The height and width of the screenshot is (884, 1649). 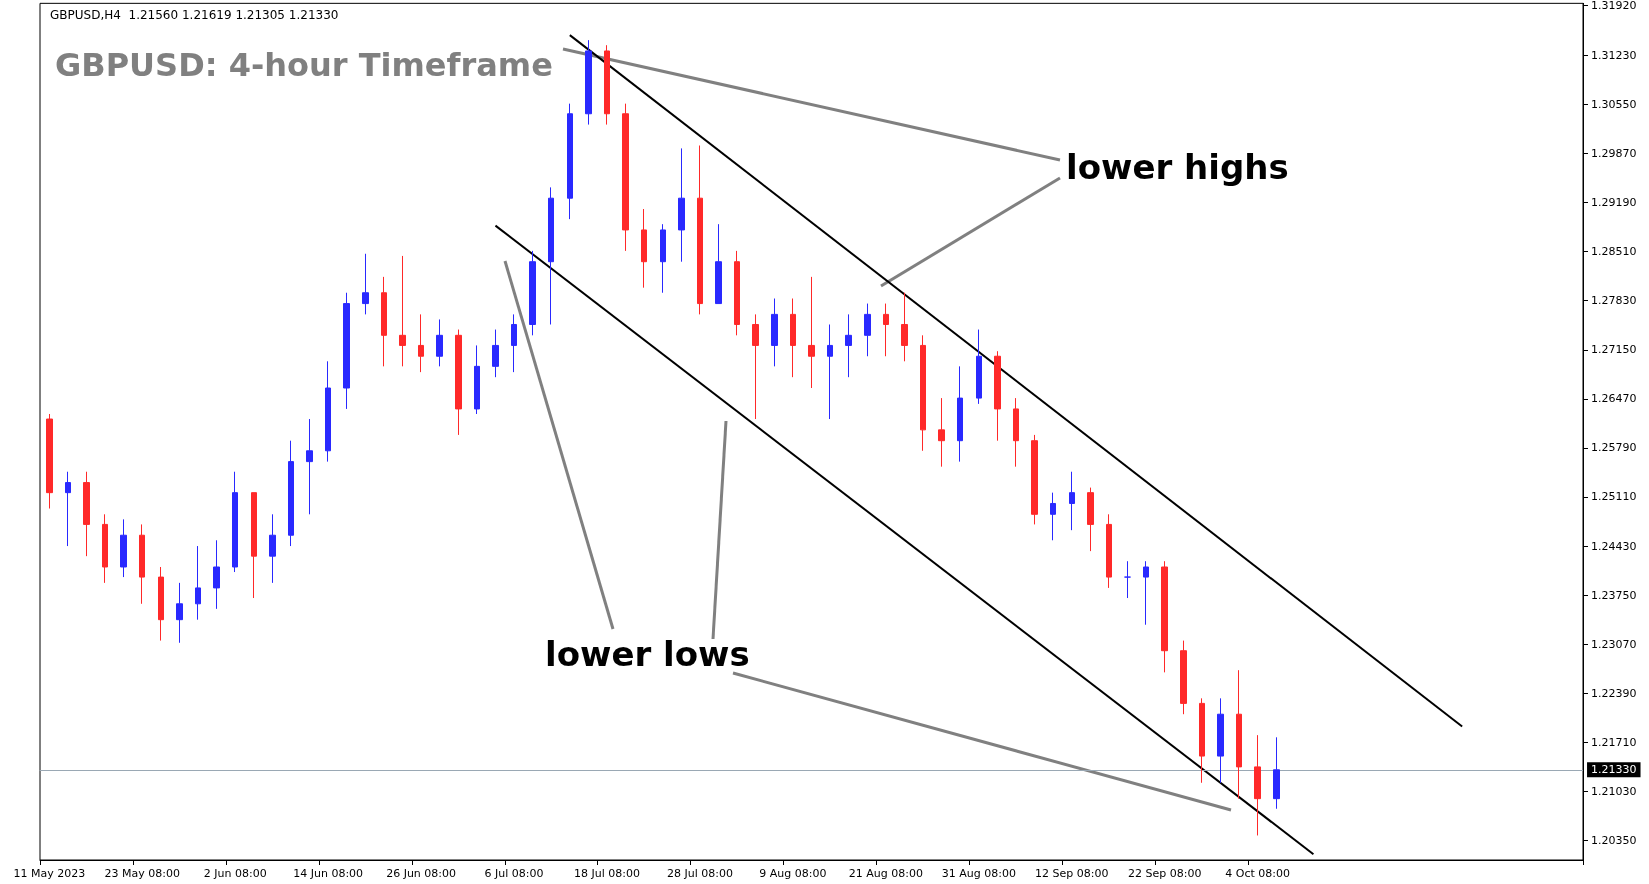 What do you see at coordinates (235, 873) in the screenshot?
I see `x-tick-label: 2 Jun 08:00` at bounding box center [235, 873].